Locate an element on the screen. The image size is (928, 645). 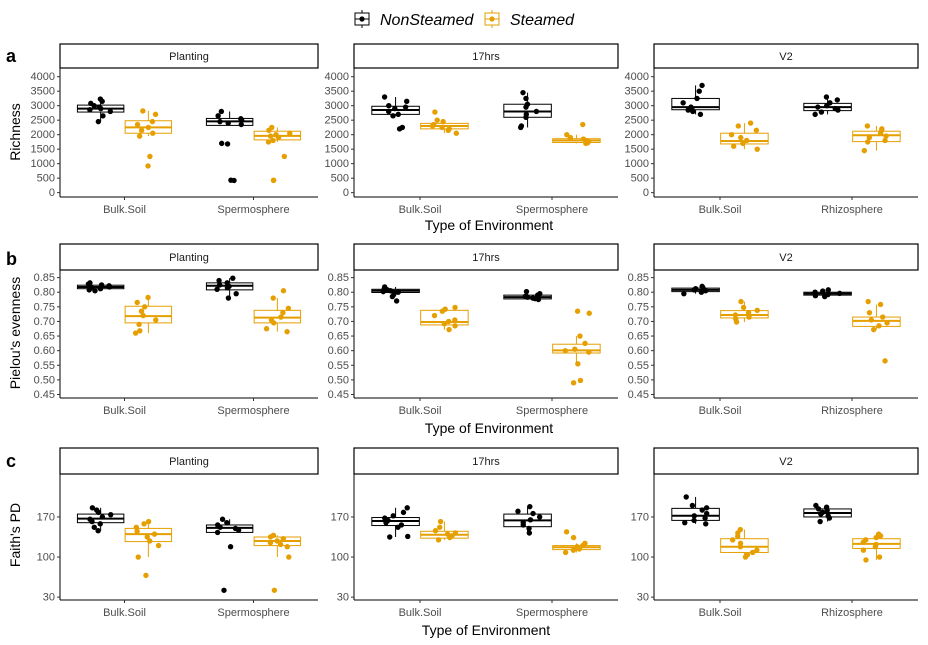
box-iqr is located at coordinates (277, 316).